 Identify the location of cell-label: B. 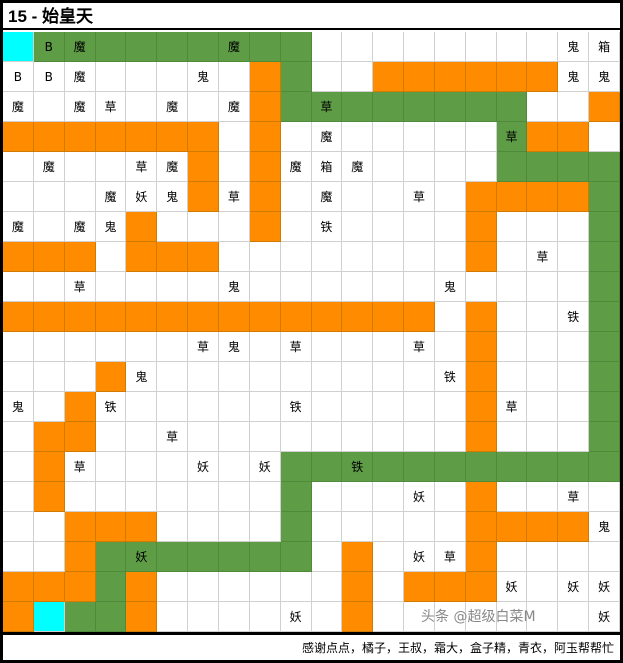
(48, 46).